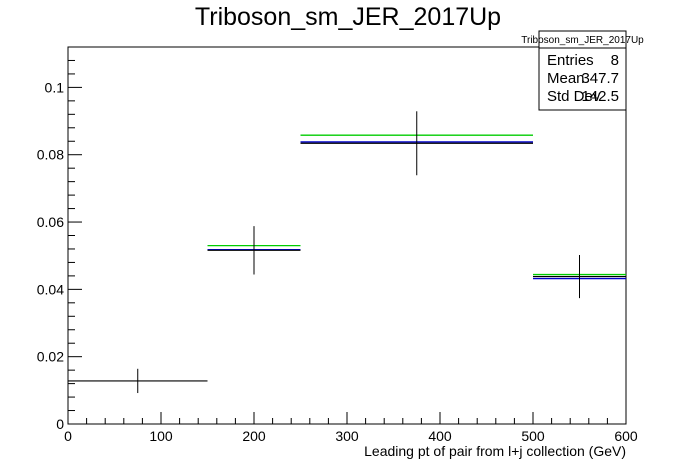 The width and height of the screenshot is (696, 472). Describe the element at coordinates (50, 357) in the screenshot. I see `y-tick-label: 0.02` at that location.